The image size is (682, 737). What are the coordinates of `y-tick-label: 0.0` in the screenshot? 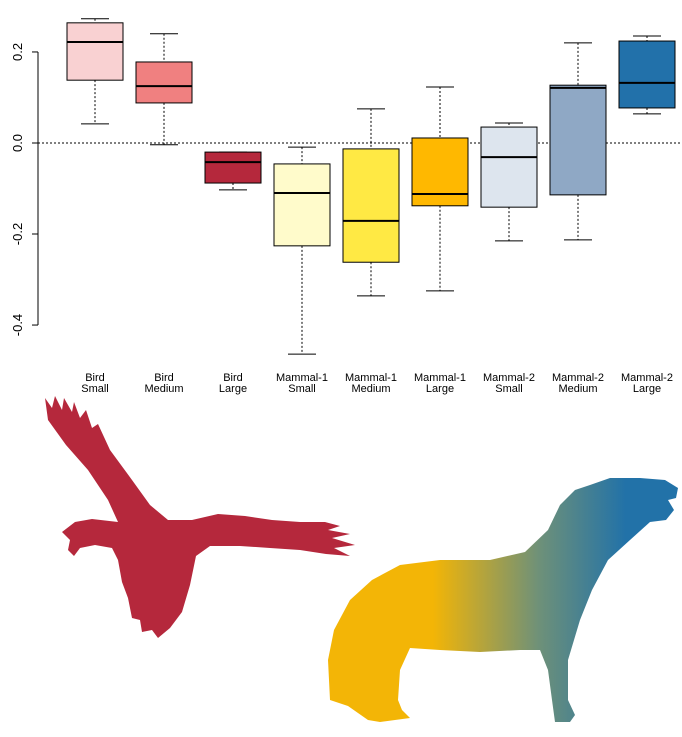 It's located at (17, 143).